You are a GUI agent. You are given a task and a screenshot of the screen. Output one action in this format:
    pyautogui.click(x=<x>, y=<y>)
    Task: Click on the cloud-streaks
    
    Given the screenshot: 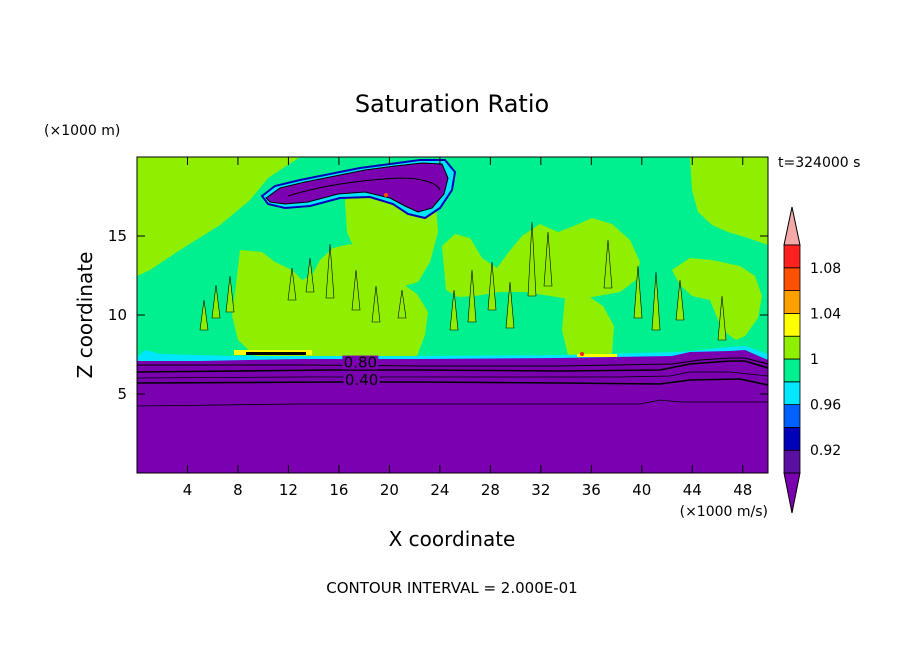 What is the action you would take?
    pyautogui.click(x=463, y=281)
    